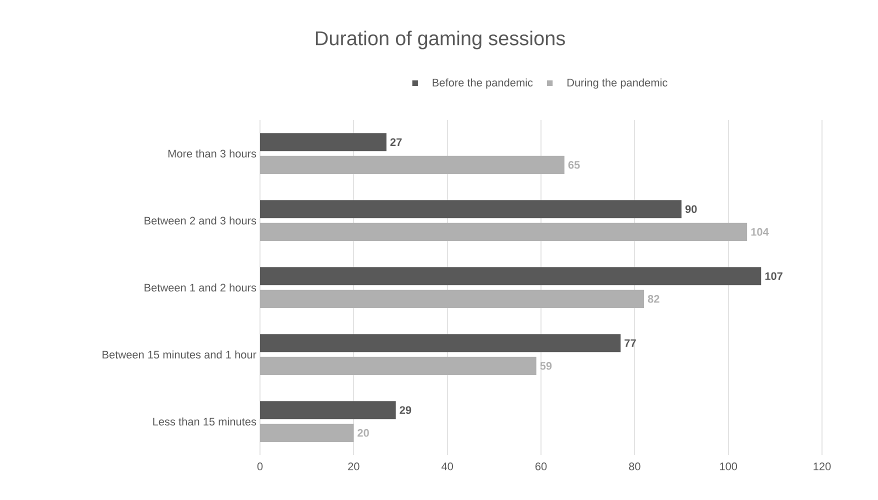 The height and width of the screenshot is (500, 878). What do you see at coordinates (773, 276) in the screenshot?
I see `data-label: 107` at bounding box center [773, 276].